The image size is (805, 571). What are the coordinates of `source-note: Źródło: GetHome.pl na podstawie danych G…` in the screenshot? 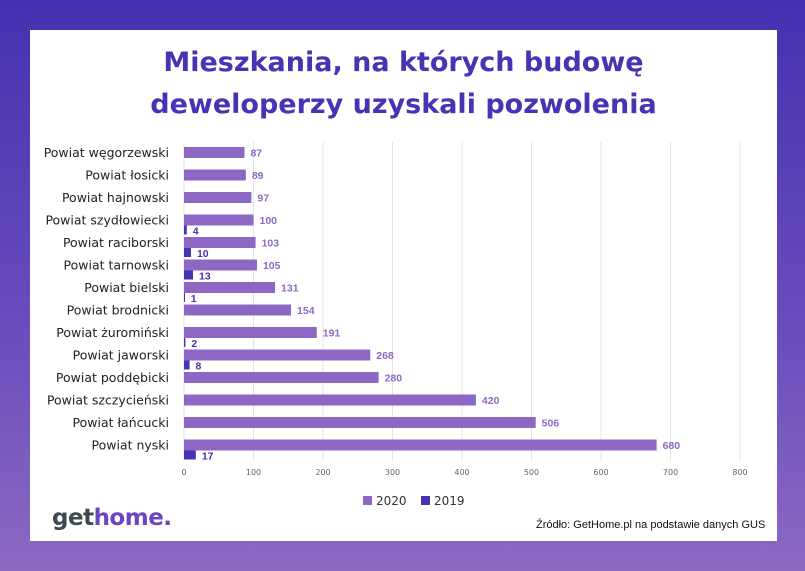 It's located at (651, 525).